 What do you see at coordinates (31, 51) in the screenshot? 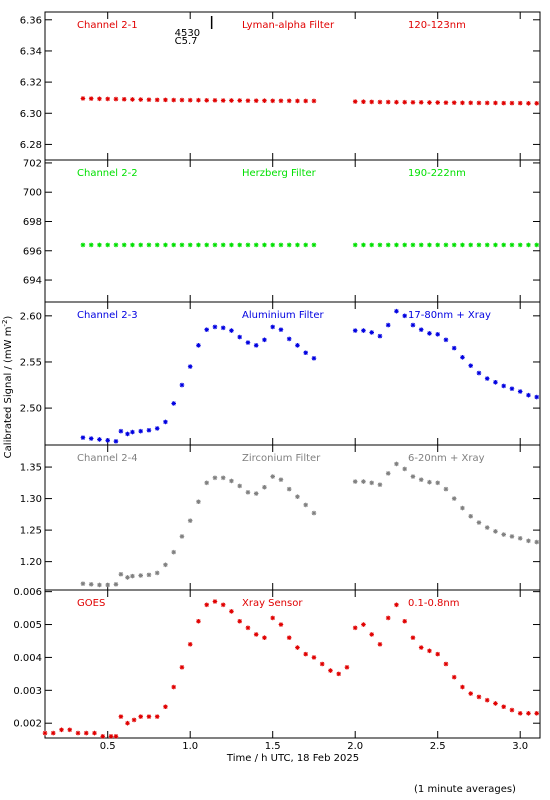
I see `y-tick-label: 6.34` at bounding box center [31, 51].